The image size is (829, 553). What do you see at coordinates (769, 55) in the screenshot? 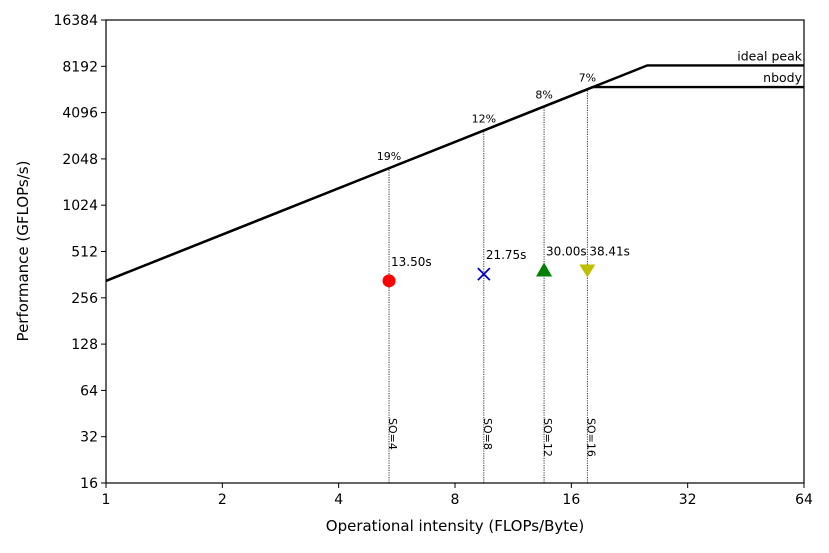
I see `roofline-label-ideal-peak: ideal peak` at bounding box center [769, 55].